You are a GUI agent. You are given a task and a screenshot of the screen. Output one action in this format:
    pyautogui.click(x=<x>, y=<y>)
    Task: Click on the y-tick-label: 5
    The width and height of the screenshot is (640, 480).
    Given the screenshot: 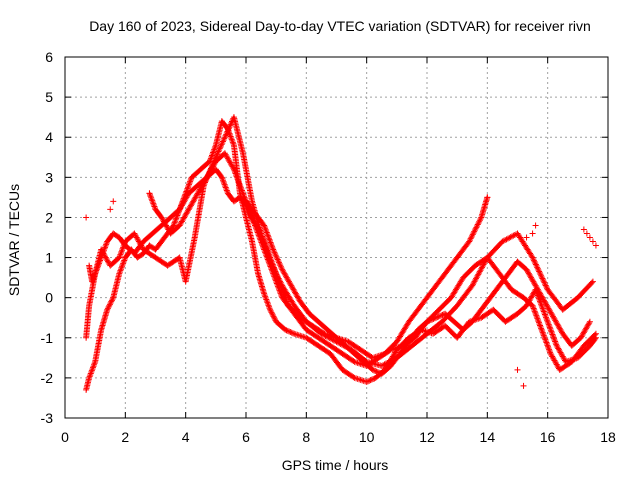 What is the action you would take?
    pyautogui.click(x=49, y=97)
    